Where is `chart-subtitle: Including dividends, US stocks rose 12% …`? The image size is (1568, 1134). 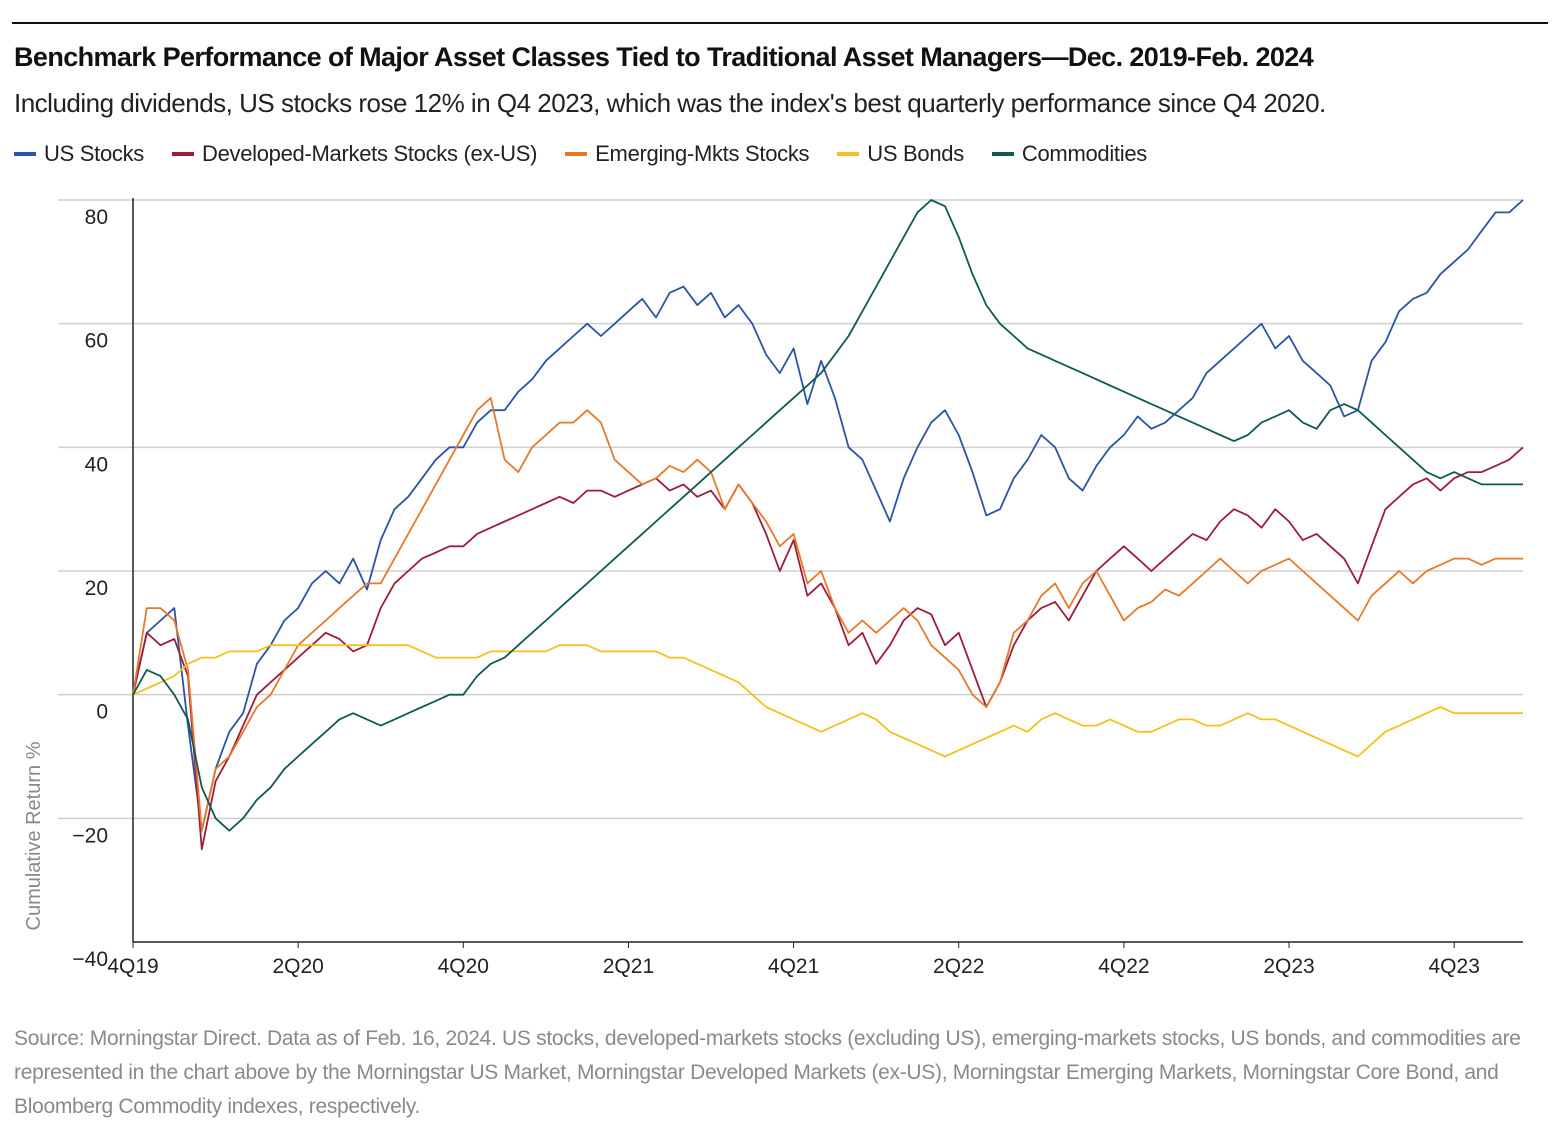 chart-subtitle: Including dividends, US stocks rose 12% … is located at coordinates (670, 103).